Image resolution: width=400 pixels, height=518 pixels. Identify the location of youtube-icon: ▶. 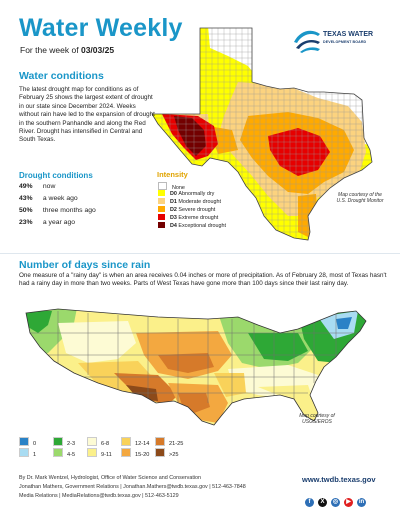
(348, 502).